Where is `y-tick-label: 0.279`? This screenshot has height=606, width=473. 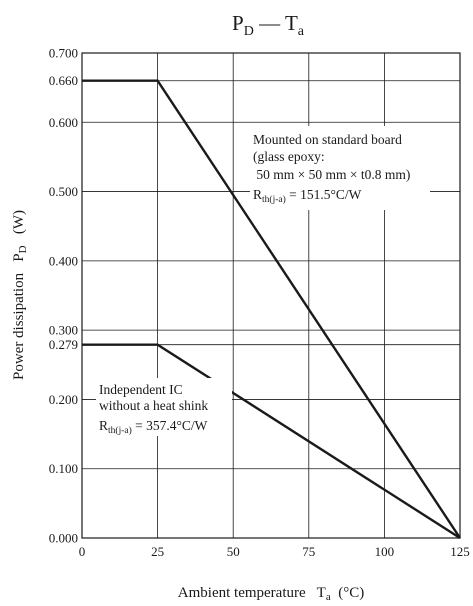 y-tick-label: 0.279 is located at coordinates (63, 344).